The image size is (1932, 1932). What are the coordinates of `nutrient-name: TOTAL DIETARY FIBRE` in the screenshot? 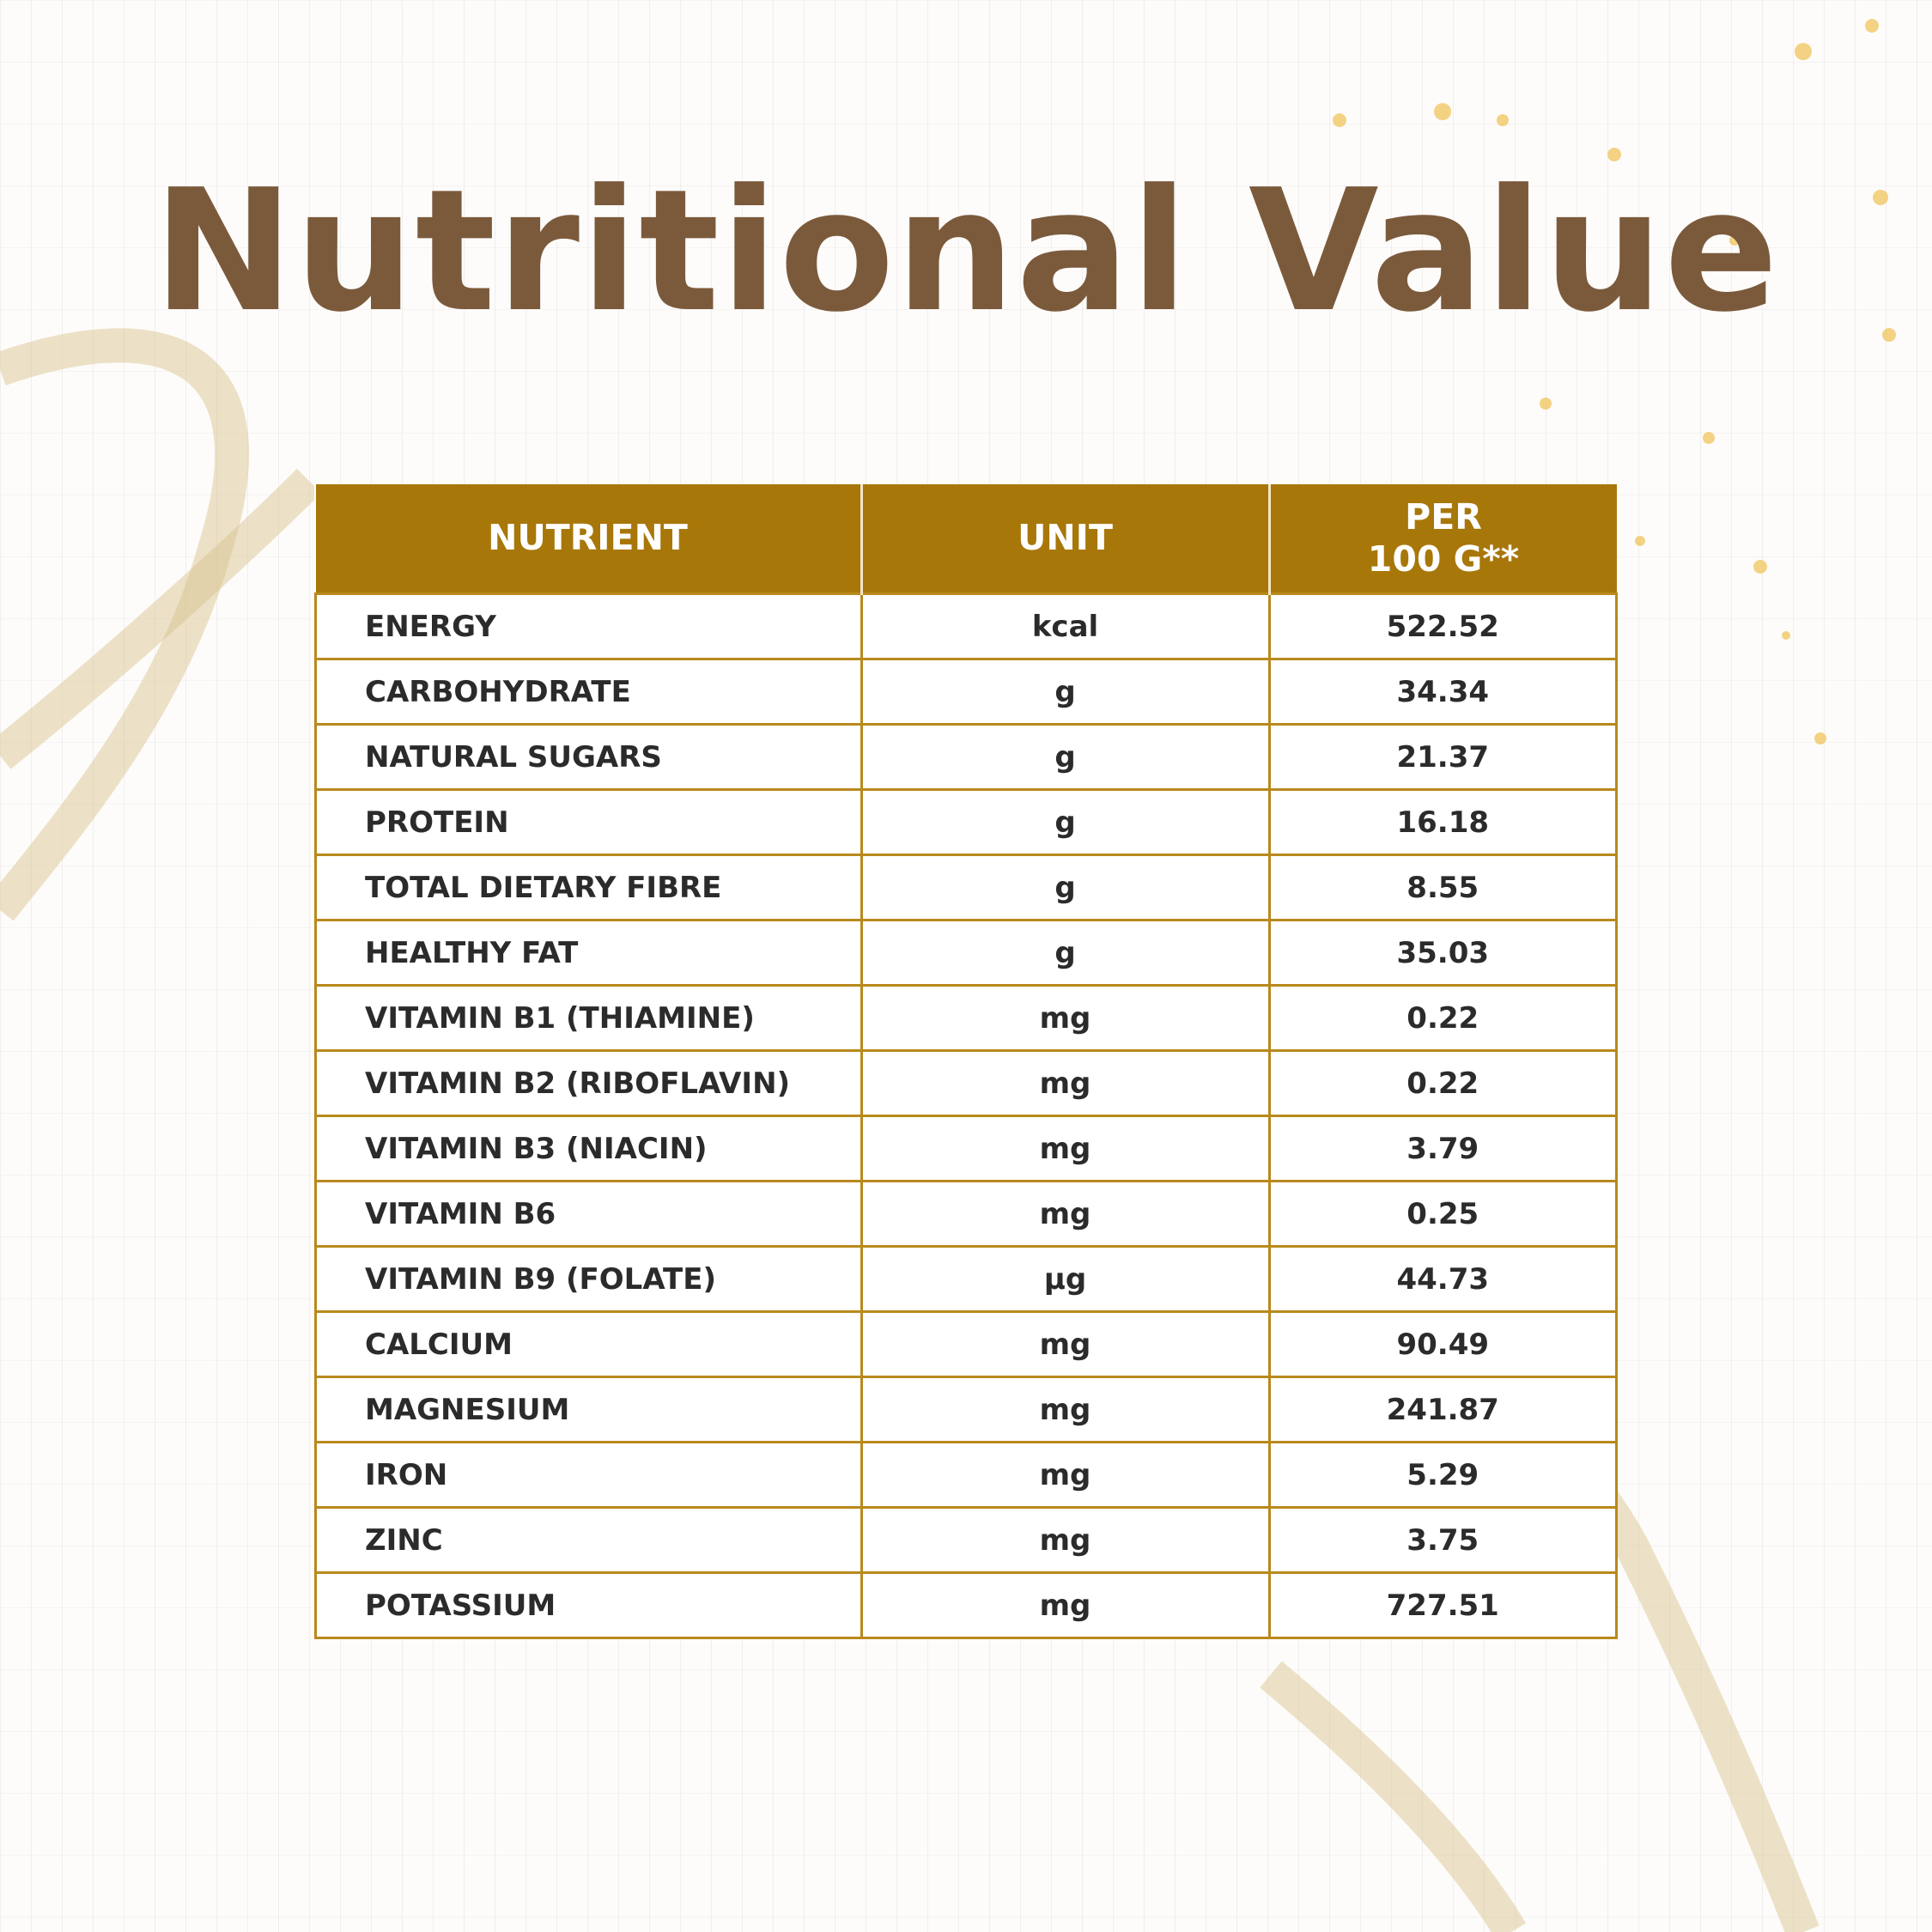 It's located at (588, 888).